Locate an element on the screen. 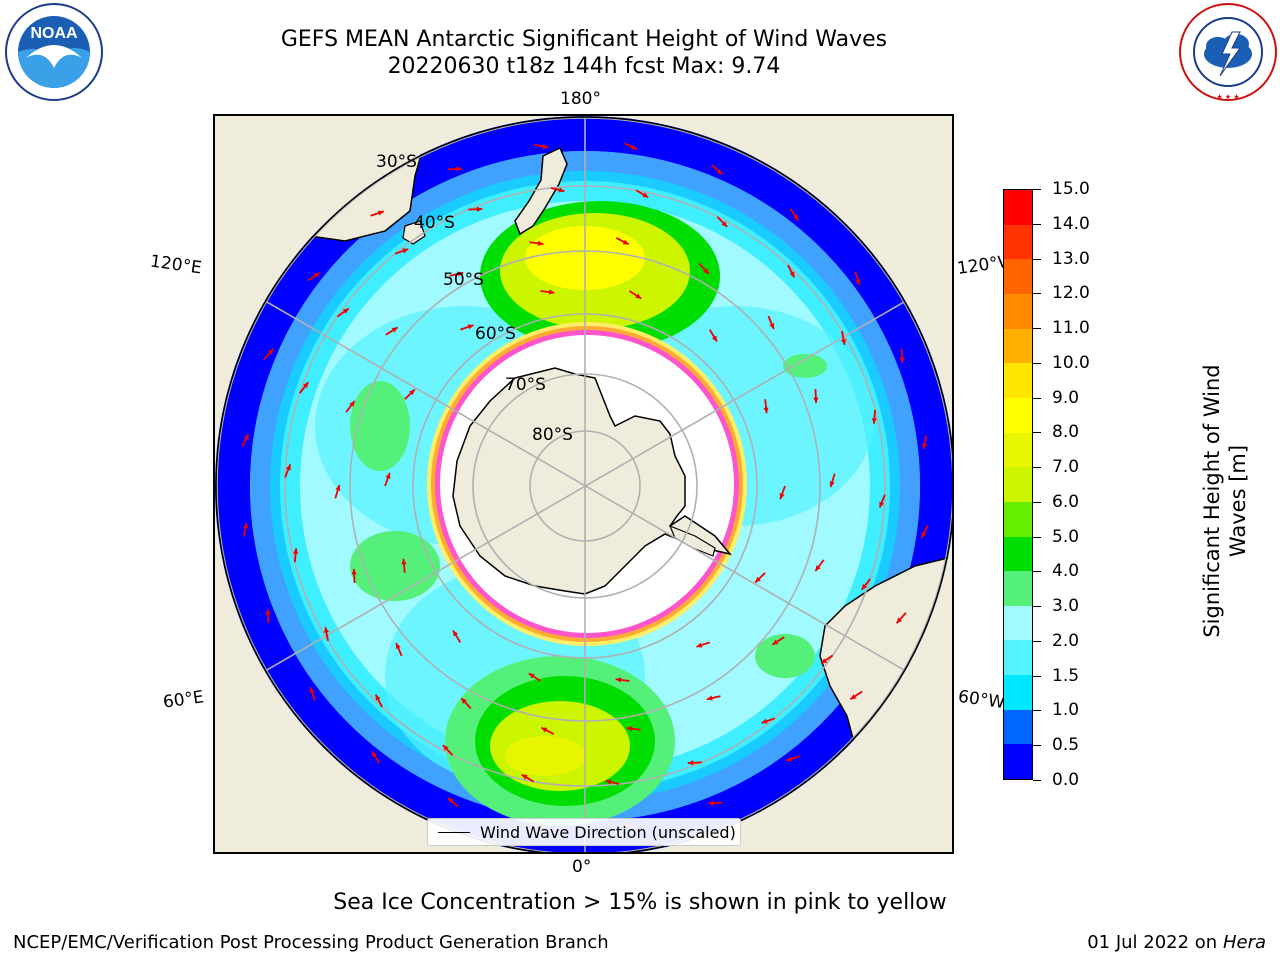  antarctica-landmass is located at coordinates (592, 481).